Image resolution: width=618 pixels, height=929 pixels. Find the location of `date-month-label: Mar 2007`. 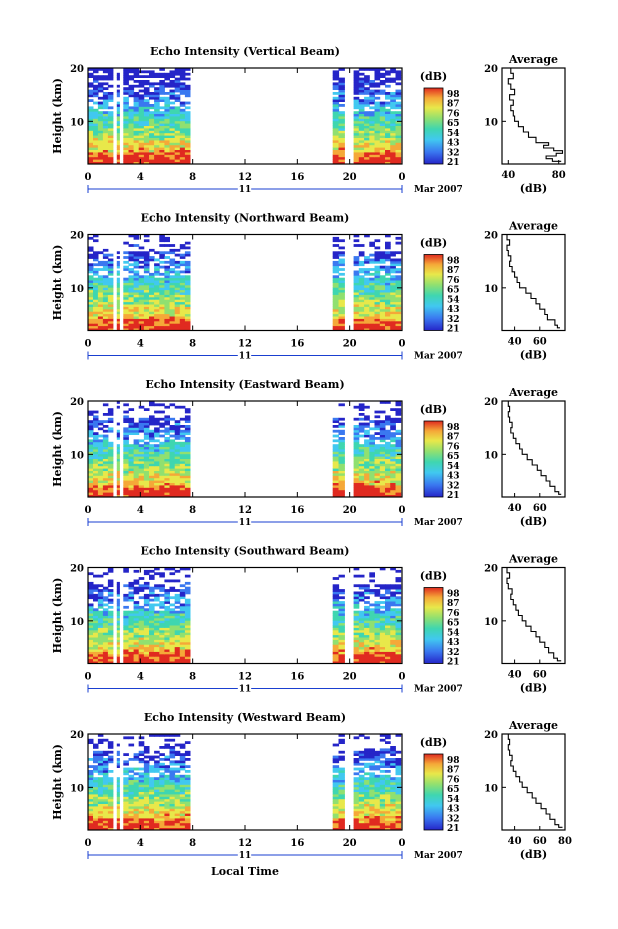

date-month-label: Mar 2007 is located at coordinates (438, 523).